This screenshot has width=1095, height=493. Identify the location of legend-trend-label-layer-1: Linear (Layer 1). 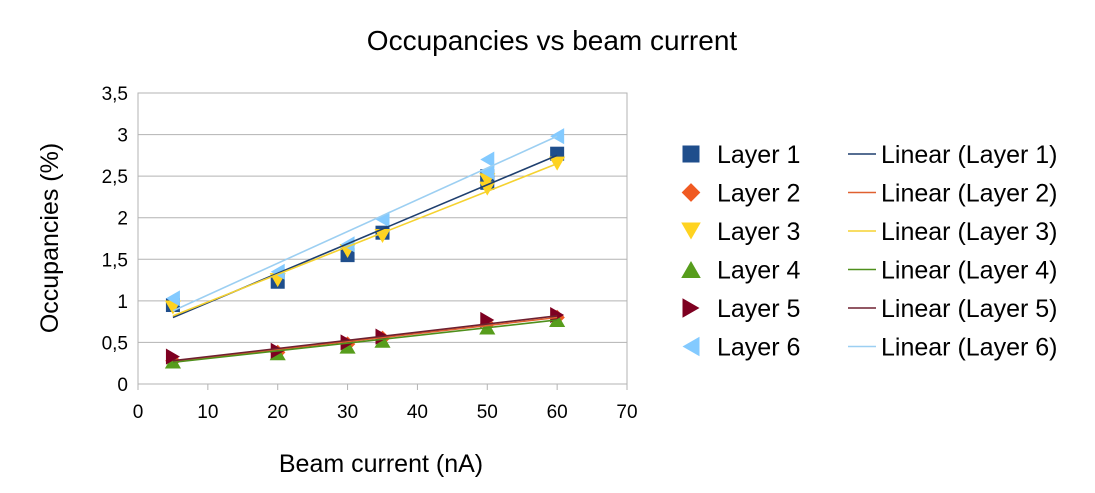
(969, 155).